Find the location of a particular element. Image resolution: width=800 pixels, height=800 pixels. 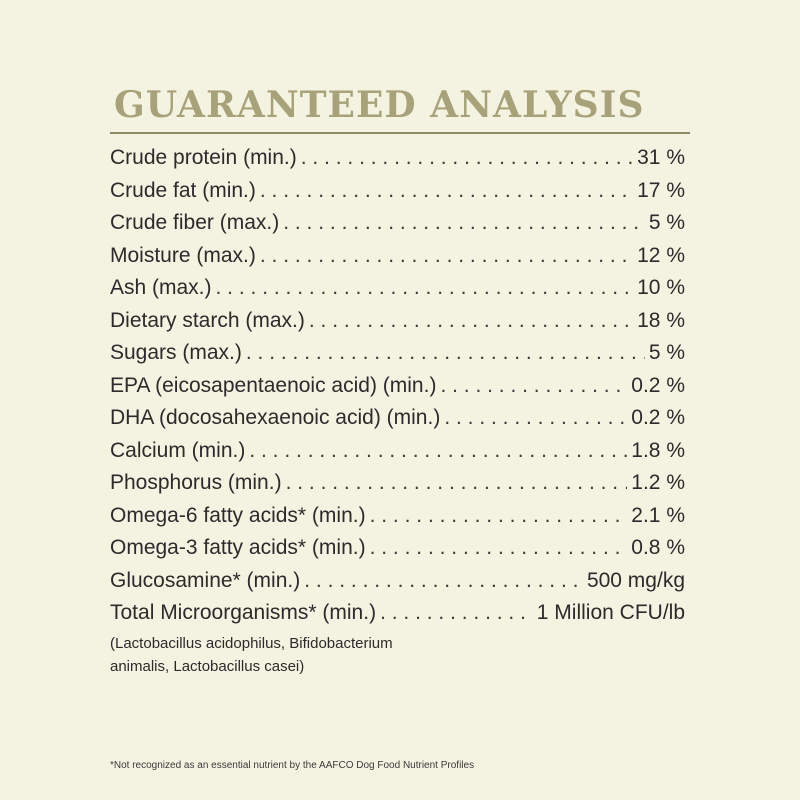

row-label: Crude protein (min.) is located at coordinates (203, 157).